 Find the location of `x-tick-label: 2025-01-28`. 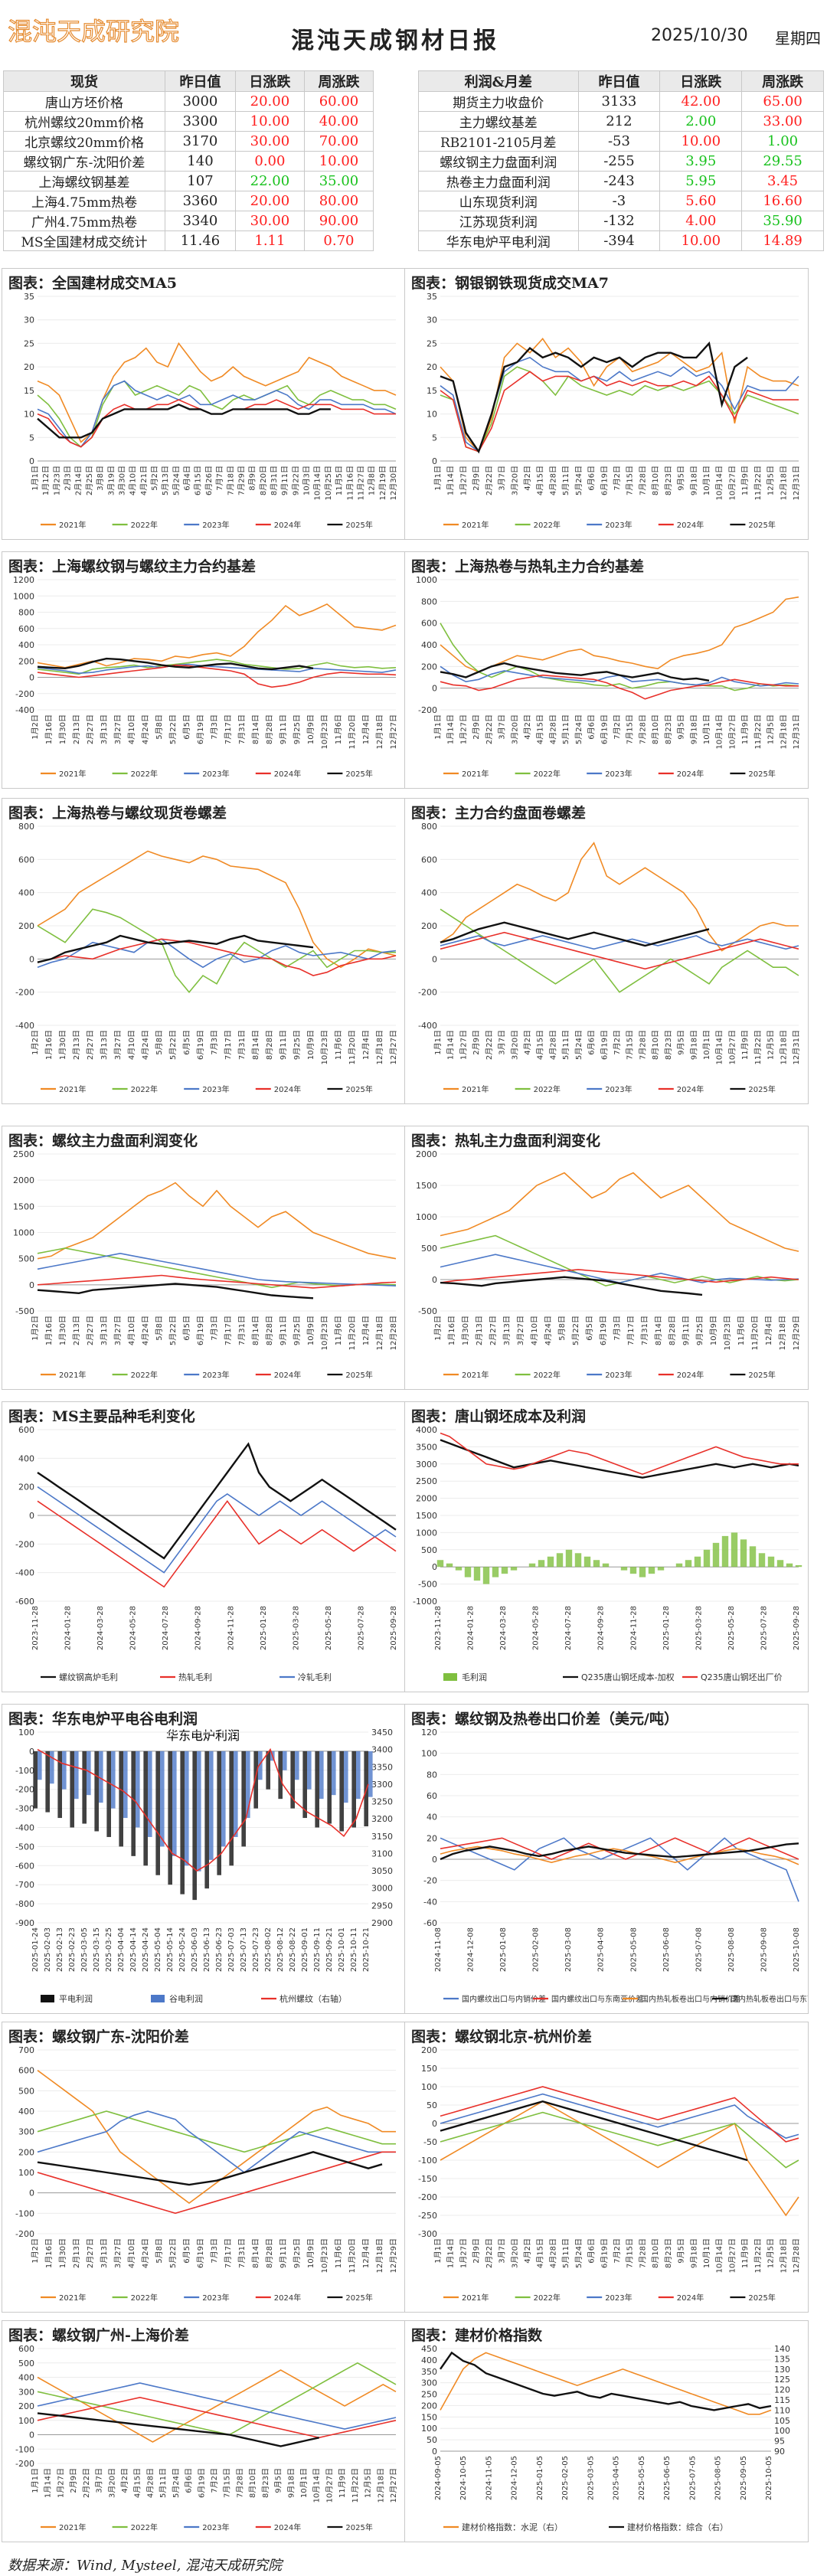

x-tick-label: 2025-01-28 is located at coordinates (264, 1628).